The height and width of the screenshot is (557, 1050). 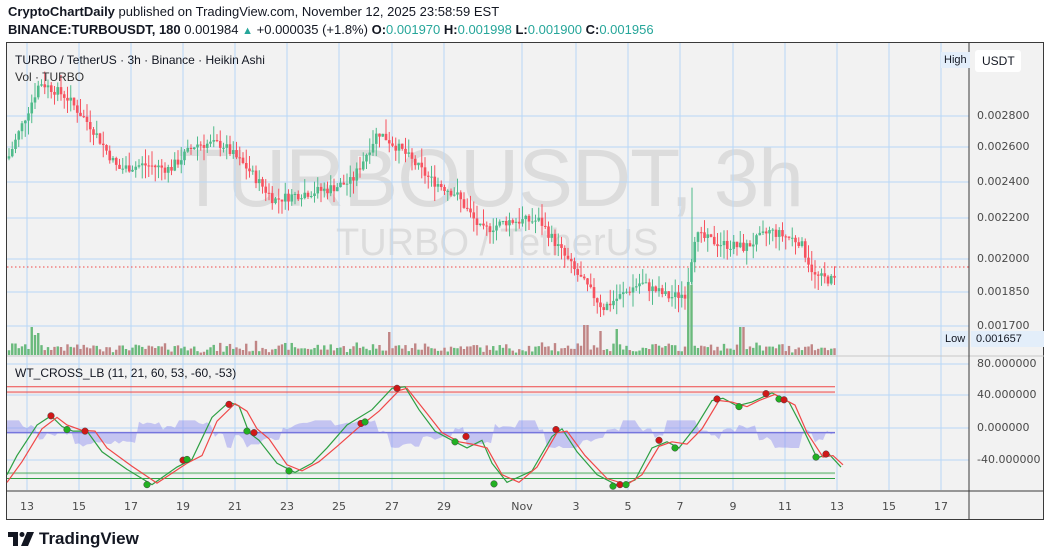 I want to click on price-tick: 0.002200, so click(x=1003, y=217).